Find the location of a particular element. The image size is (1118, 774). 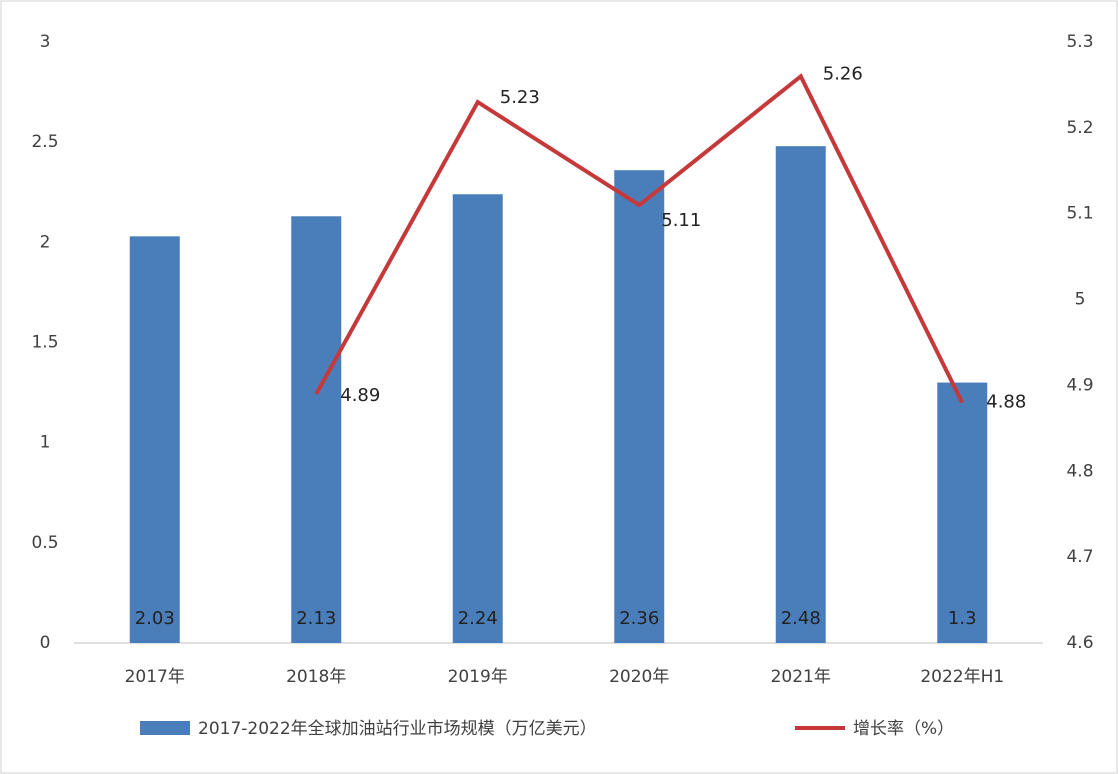

value-label: 5.23 is located at coordinates (520, 97).